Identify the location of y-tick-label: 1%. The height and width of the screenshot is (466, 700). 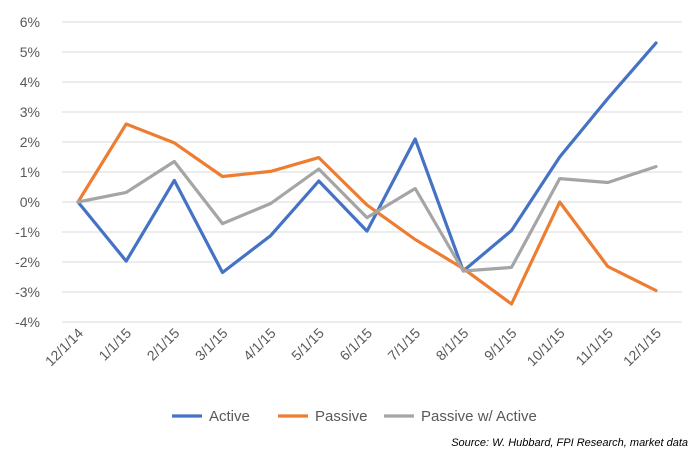
(30, 172).